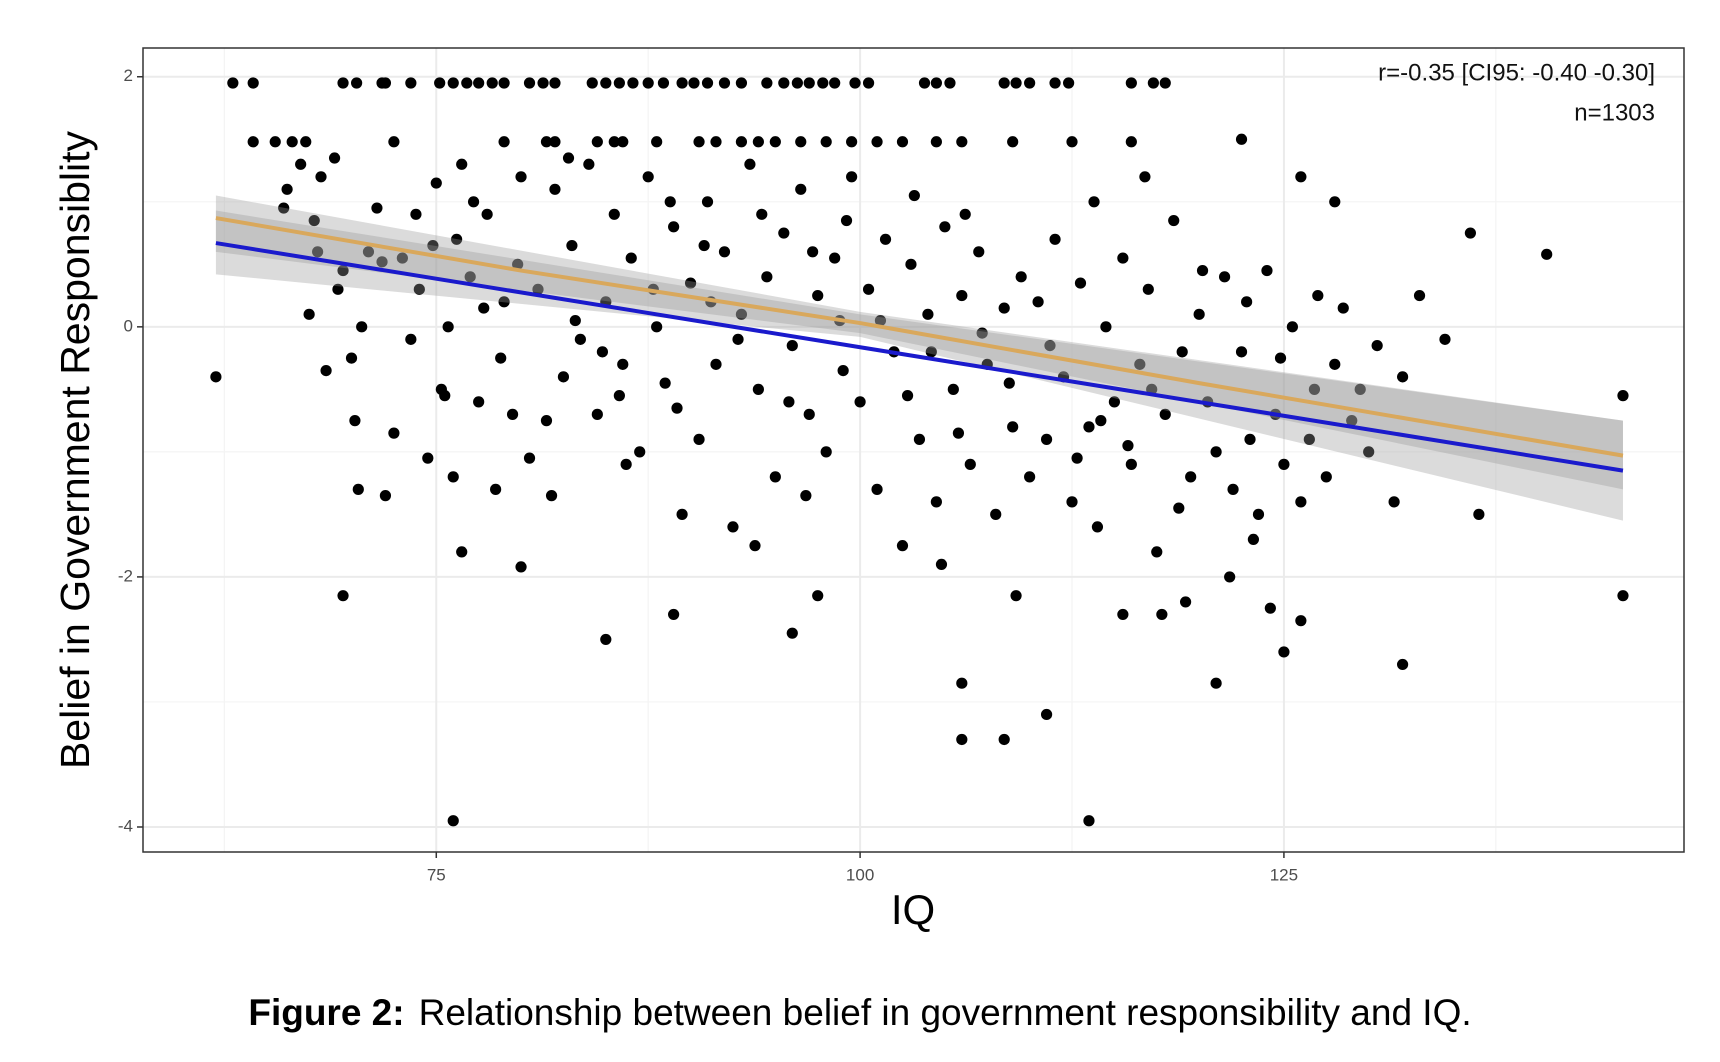 This screenshot has height=1062, width=1720. I want to click on annotation: n=1303, so click(1614, 112).